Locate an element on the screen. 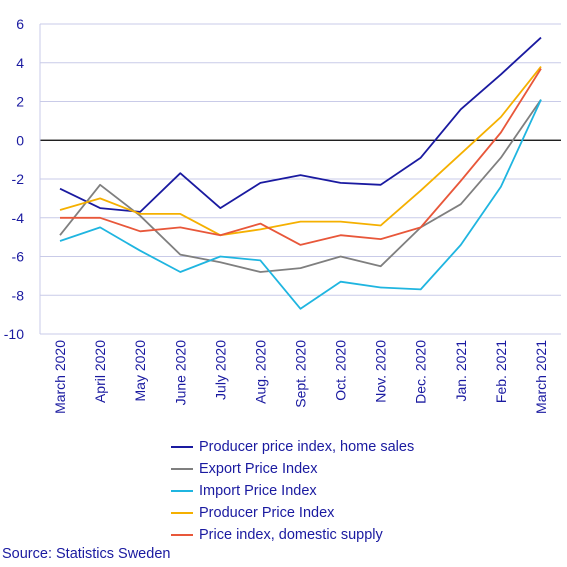 This screenshot has width=567, height=567. legend-label: Price index, domestic supply is located at coordinates (291, 535).